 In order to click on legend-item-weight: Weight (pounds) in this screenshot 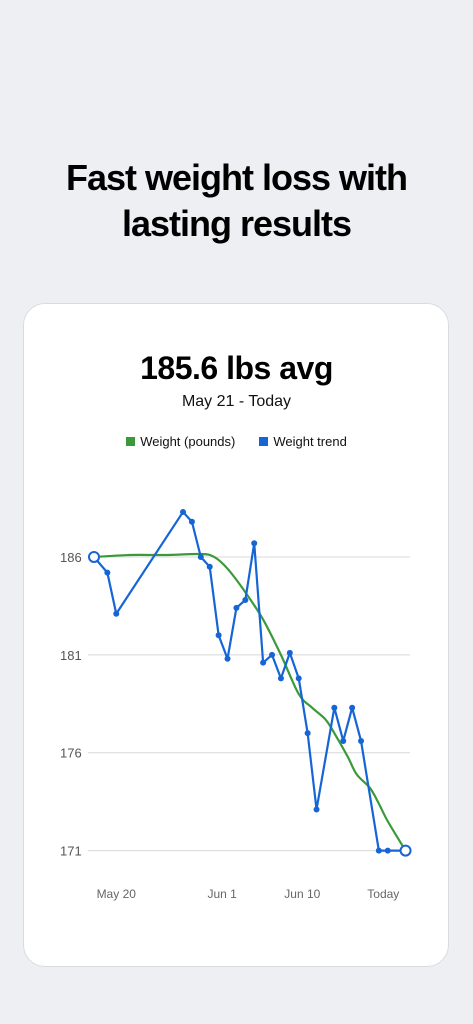, I will do `click(180, 441)`.